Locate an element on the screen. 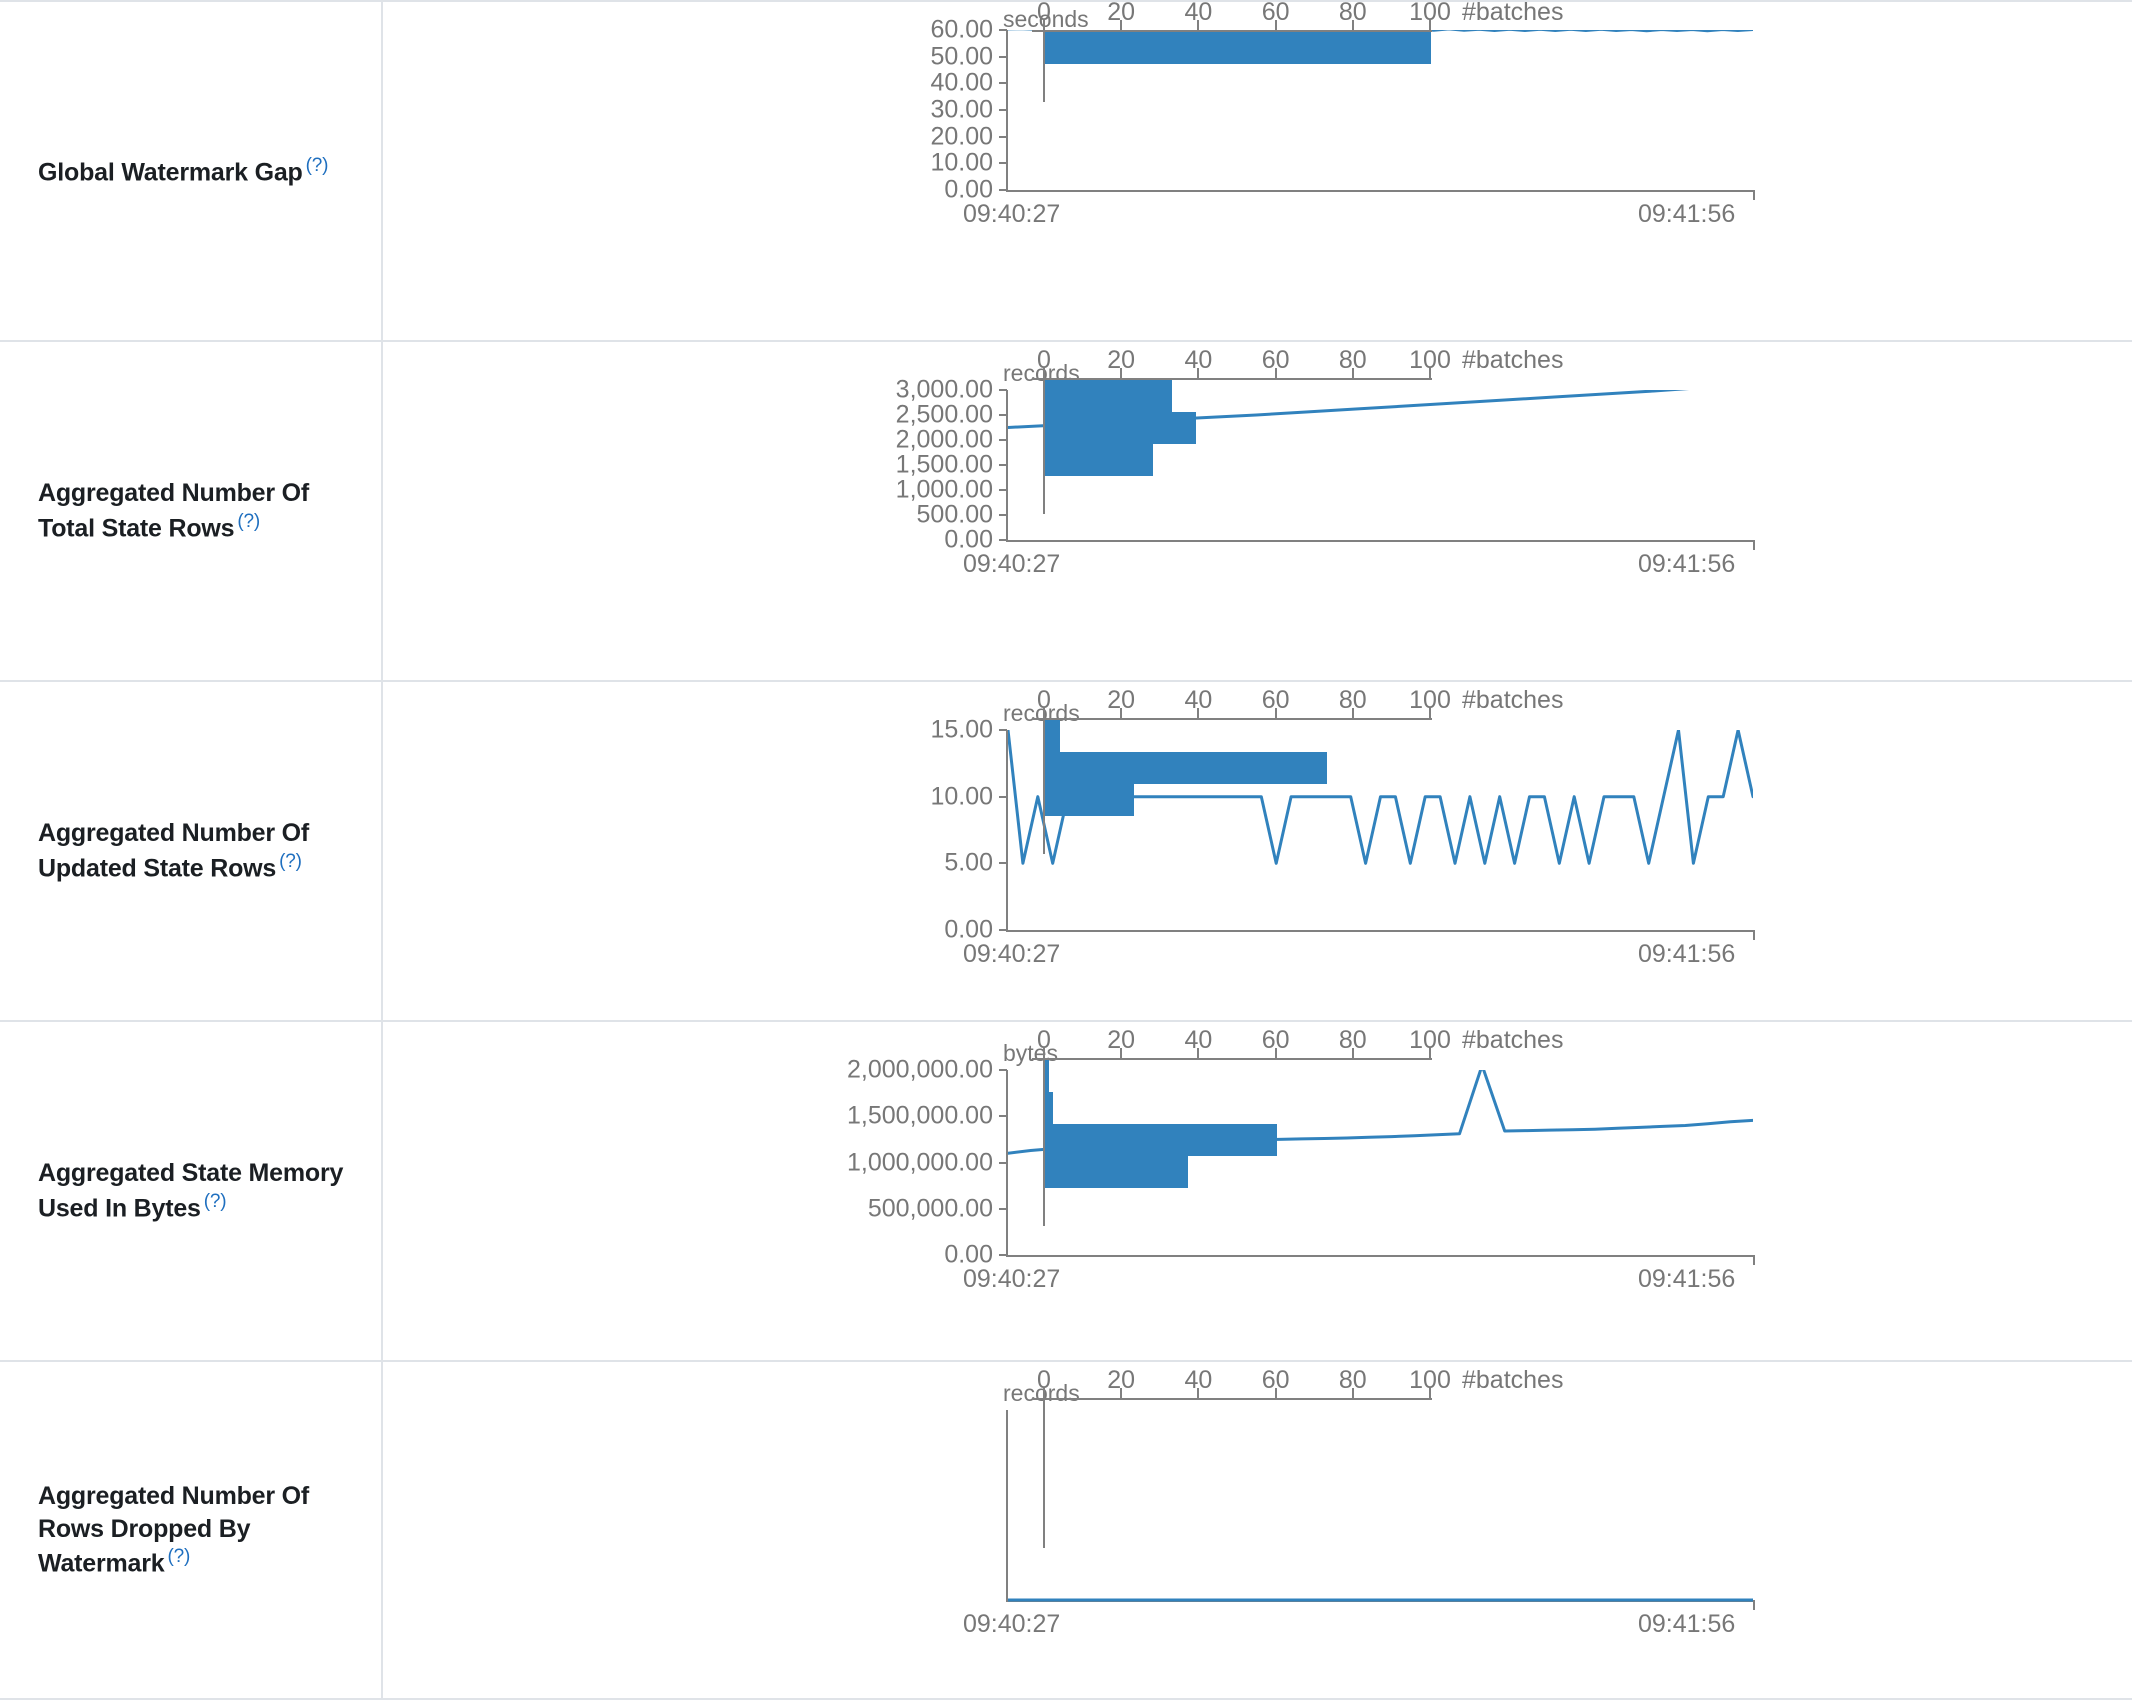  metric-title-text: Aggregated State Memory Used In Bytes is located at coordinates (191, 1191).